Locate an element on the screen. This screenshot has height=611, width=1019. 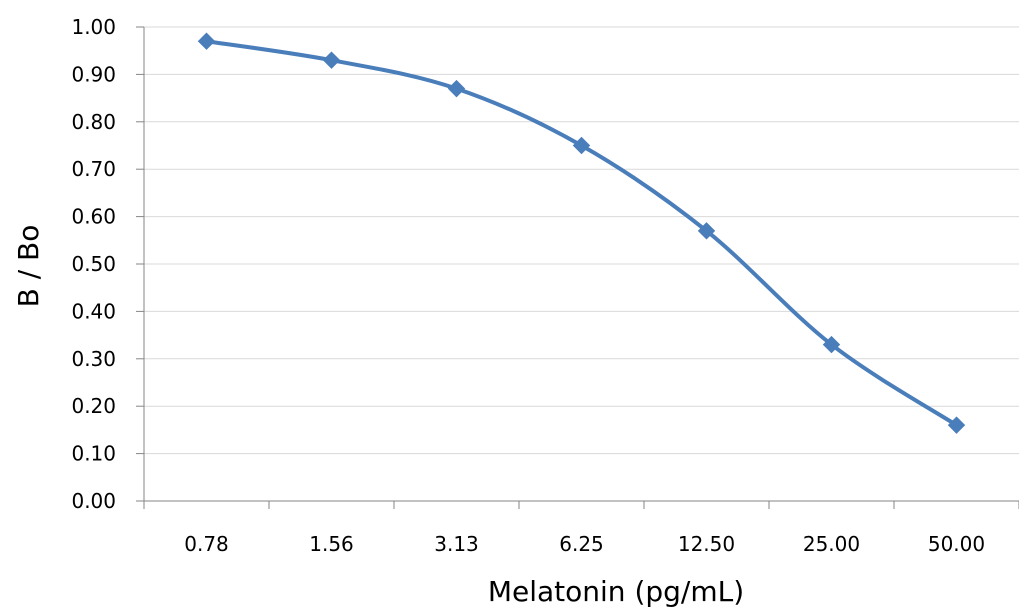
y-tick-label: 0.10 is located at coordinates (93, 454).